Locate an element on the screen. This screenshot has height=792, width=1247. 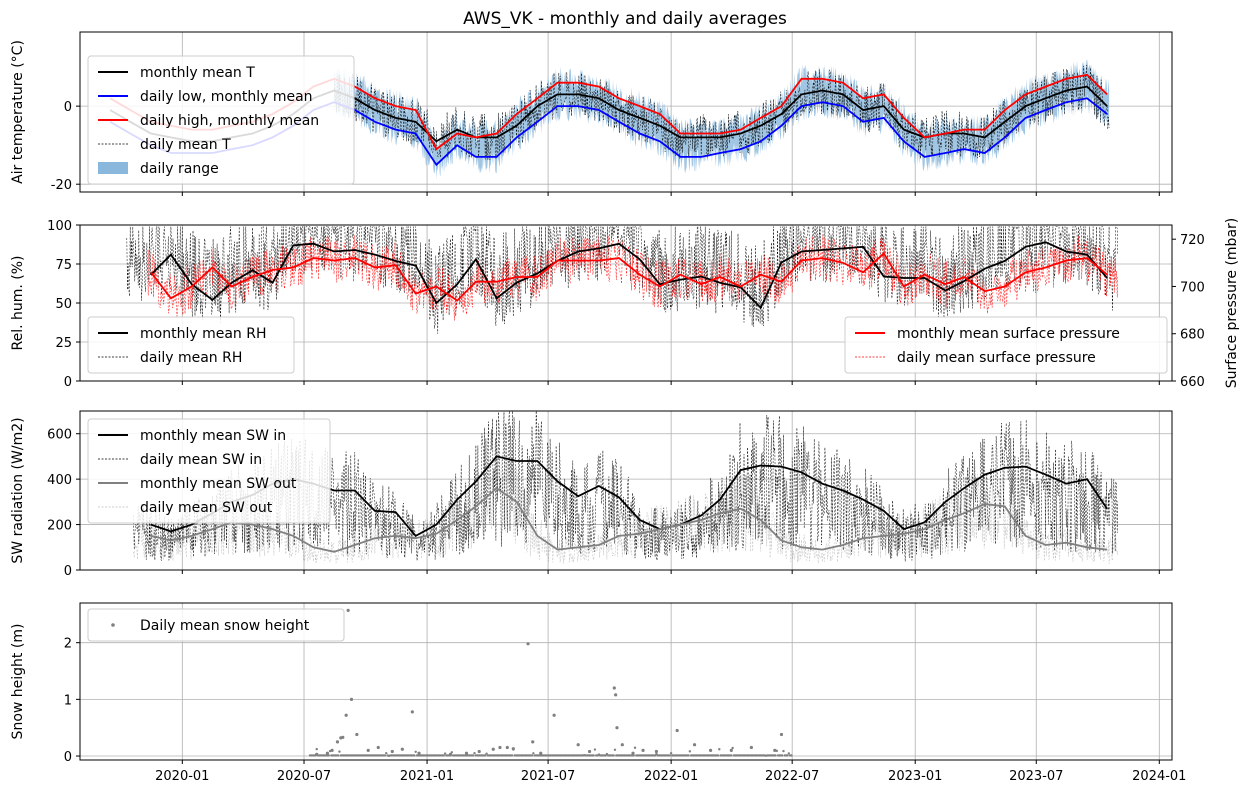
x-tick-label: 2021-01 is located at coordinates (427, 776).